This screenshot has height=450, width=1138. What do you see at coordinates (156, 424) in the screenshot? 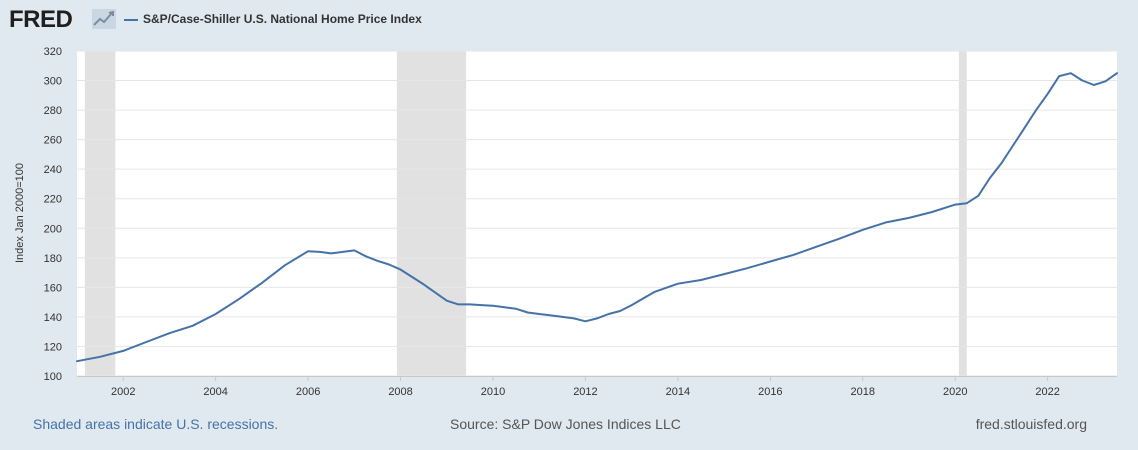
I see `recession-note: Shaded areas indicate U.S. recessions.` at bounding box center [156, 424].